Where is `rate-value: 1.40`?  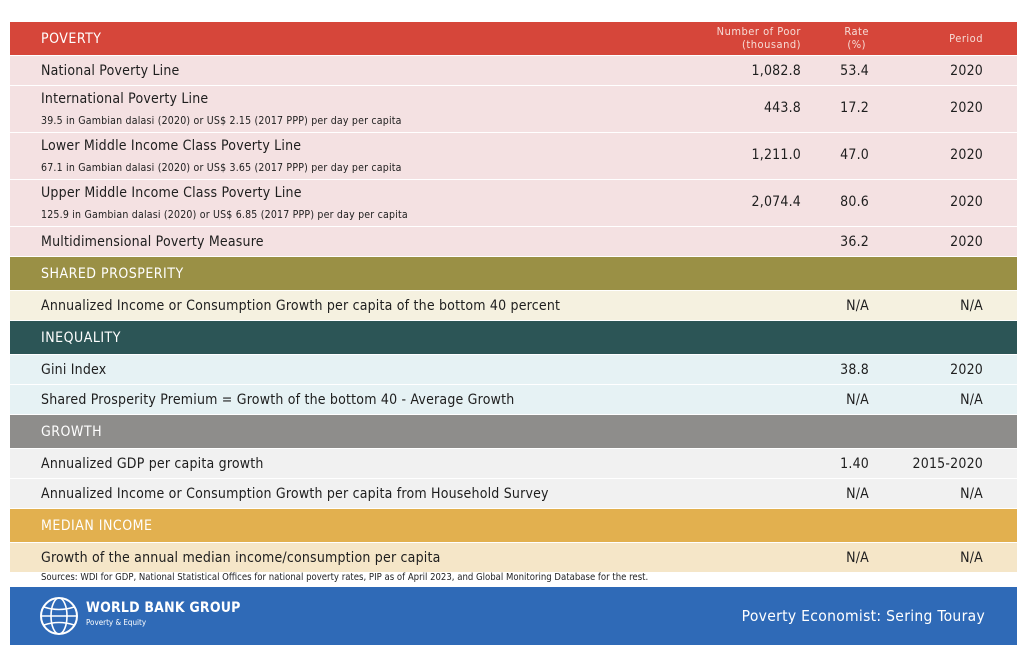 rate-value: 1.40 is located at coordinates (854, 464).